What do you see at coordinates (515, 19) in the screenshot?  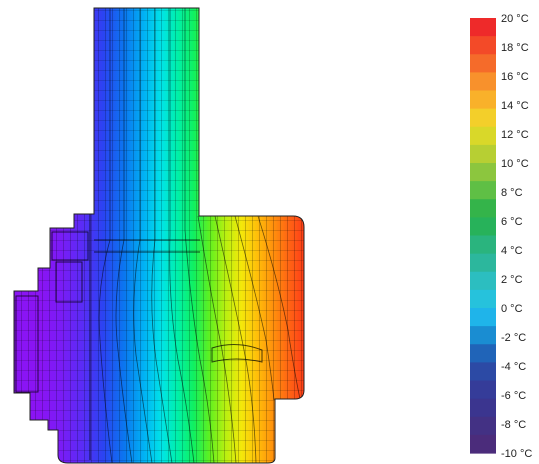 I see `legend-label: 20 °C` at bounding box center [515, 19].